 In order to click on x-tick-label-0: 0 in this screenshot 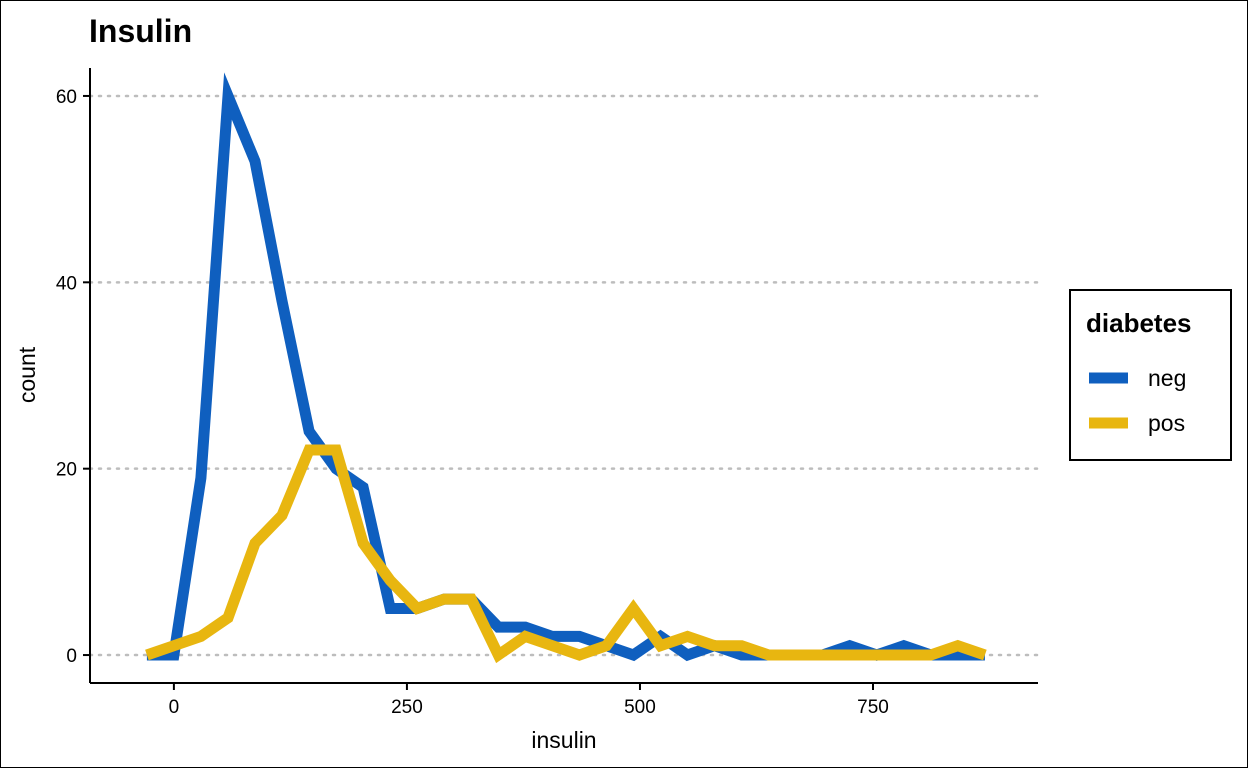, I will do `click(174, 707)`.